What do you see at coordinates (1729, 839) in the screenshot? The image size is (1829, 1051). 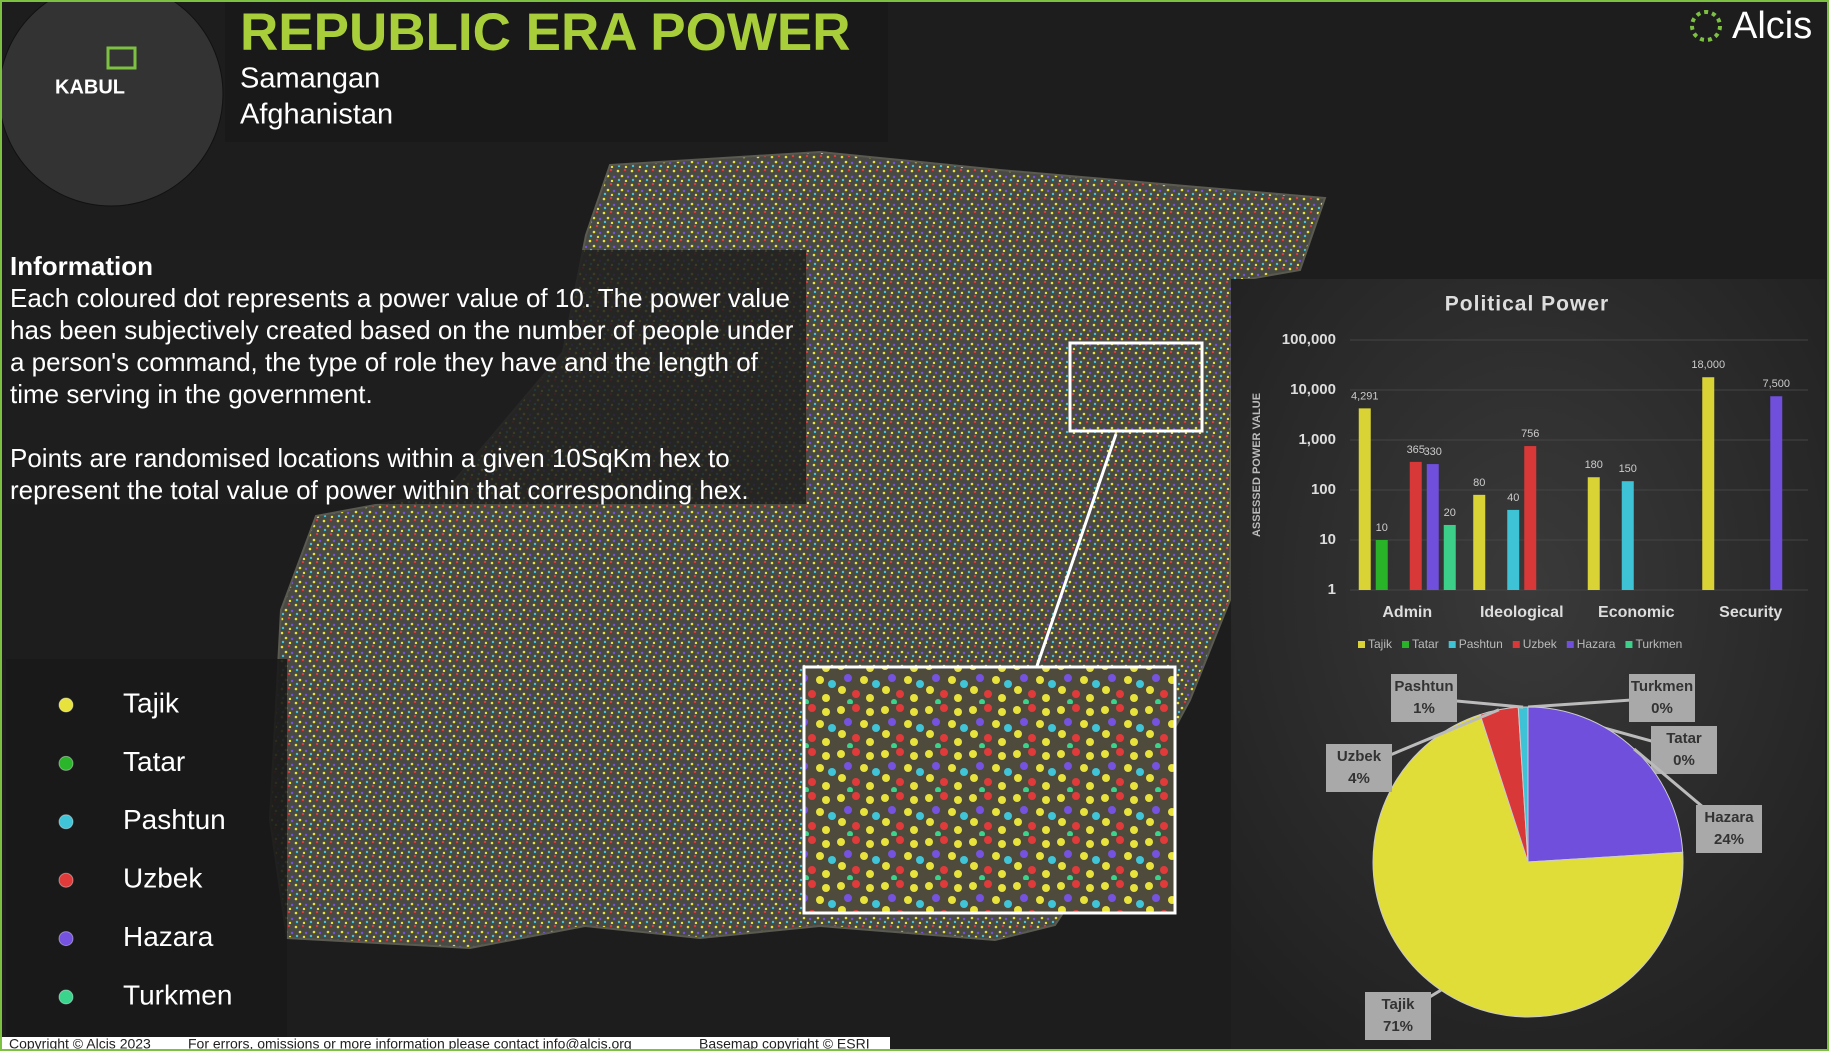 I see `pie-value-label: 24%` at bounding box center [1729, 839].